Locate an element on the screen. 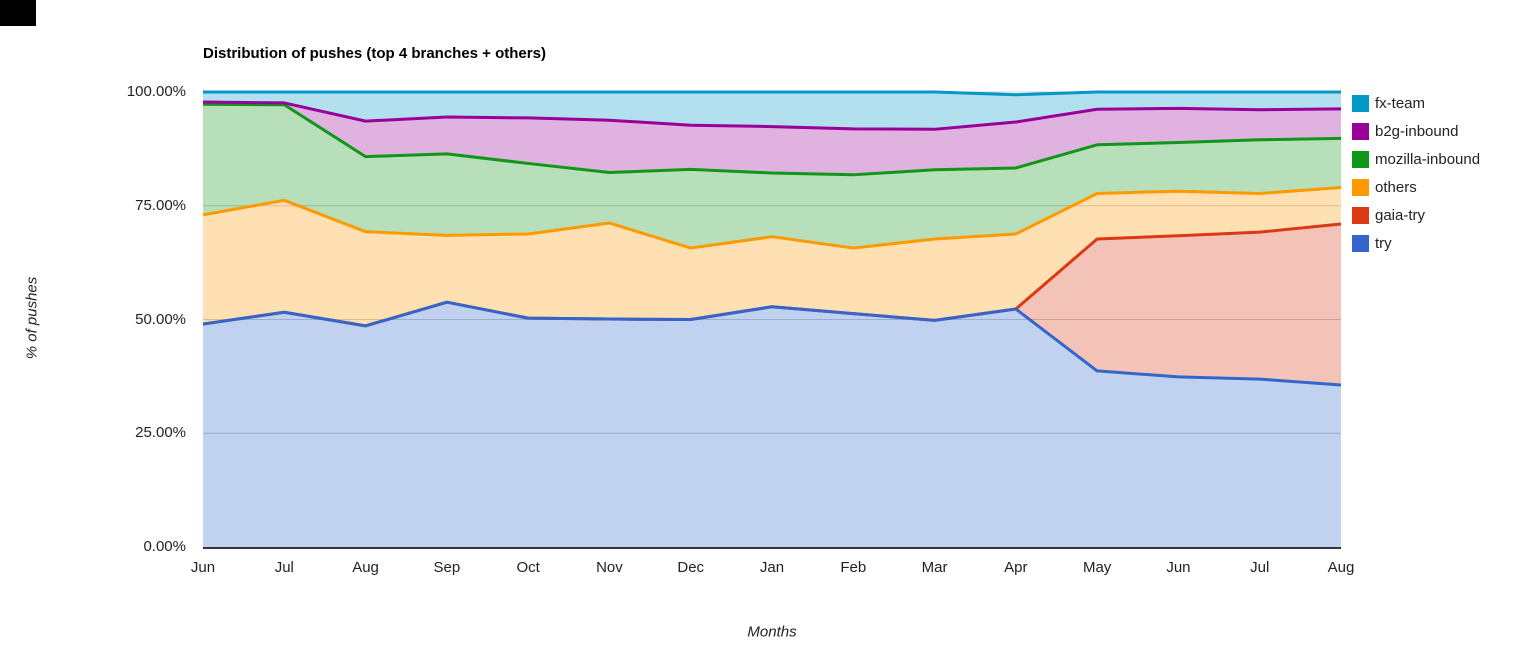 The height and width of the screenshot is (653, 1523). legend-label: gaia-try is located at coordinates (1400, 215).